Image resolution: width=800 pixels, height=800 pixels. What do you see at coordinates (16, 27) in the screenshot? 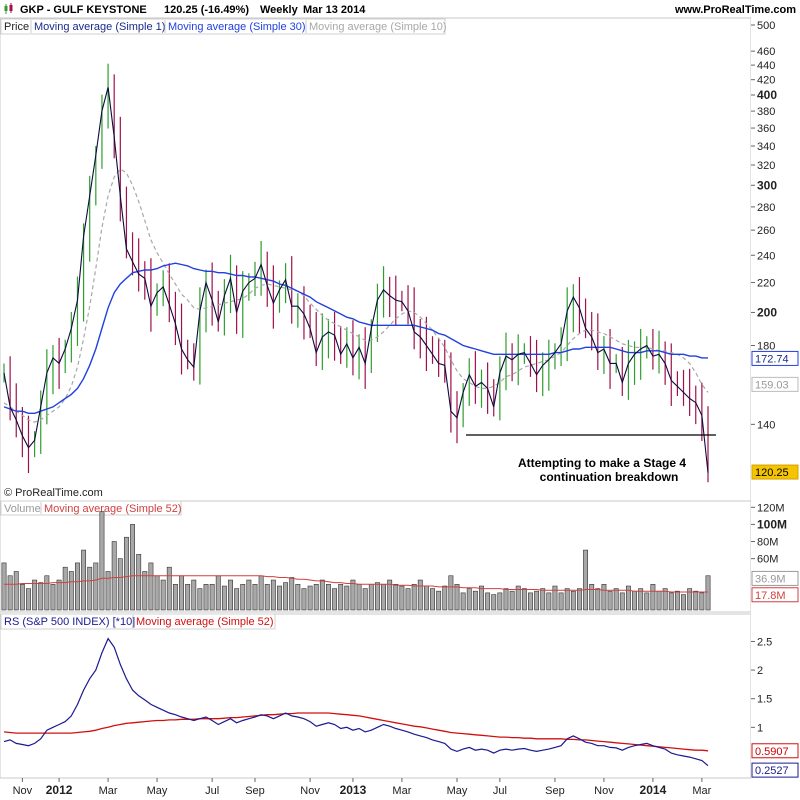
I see `legend-price: Price` at bounding box center [16, 27].